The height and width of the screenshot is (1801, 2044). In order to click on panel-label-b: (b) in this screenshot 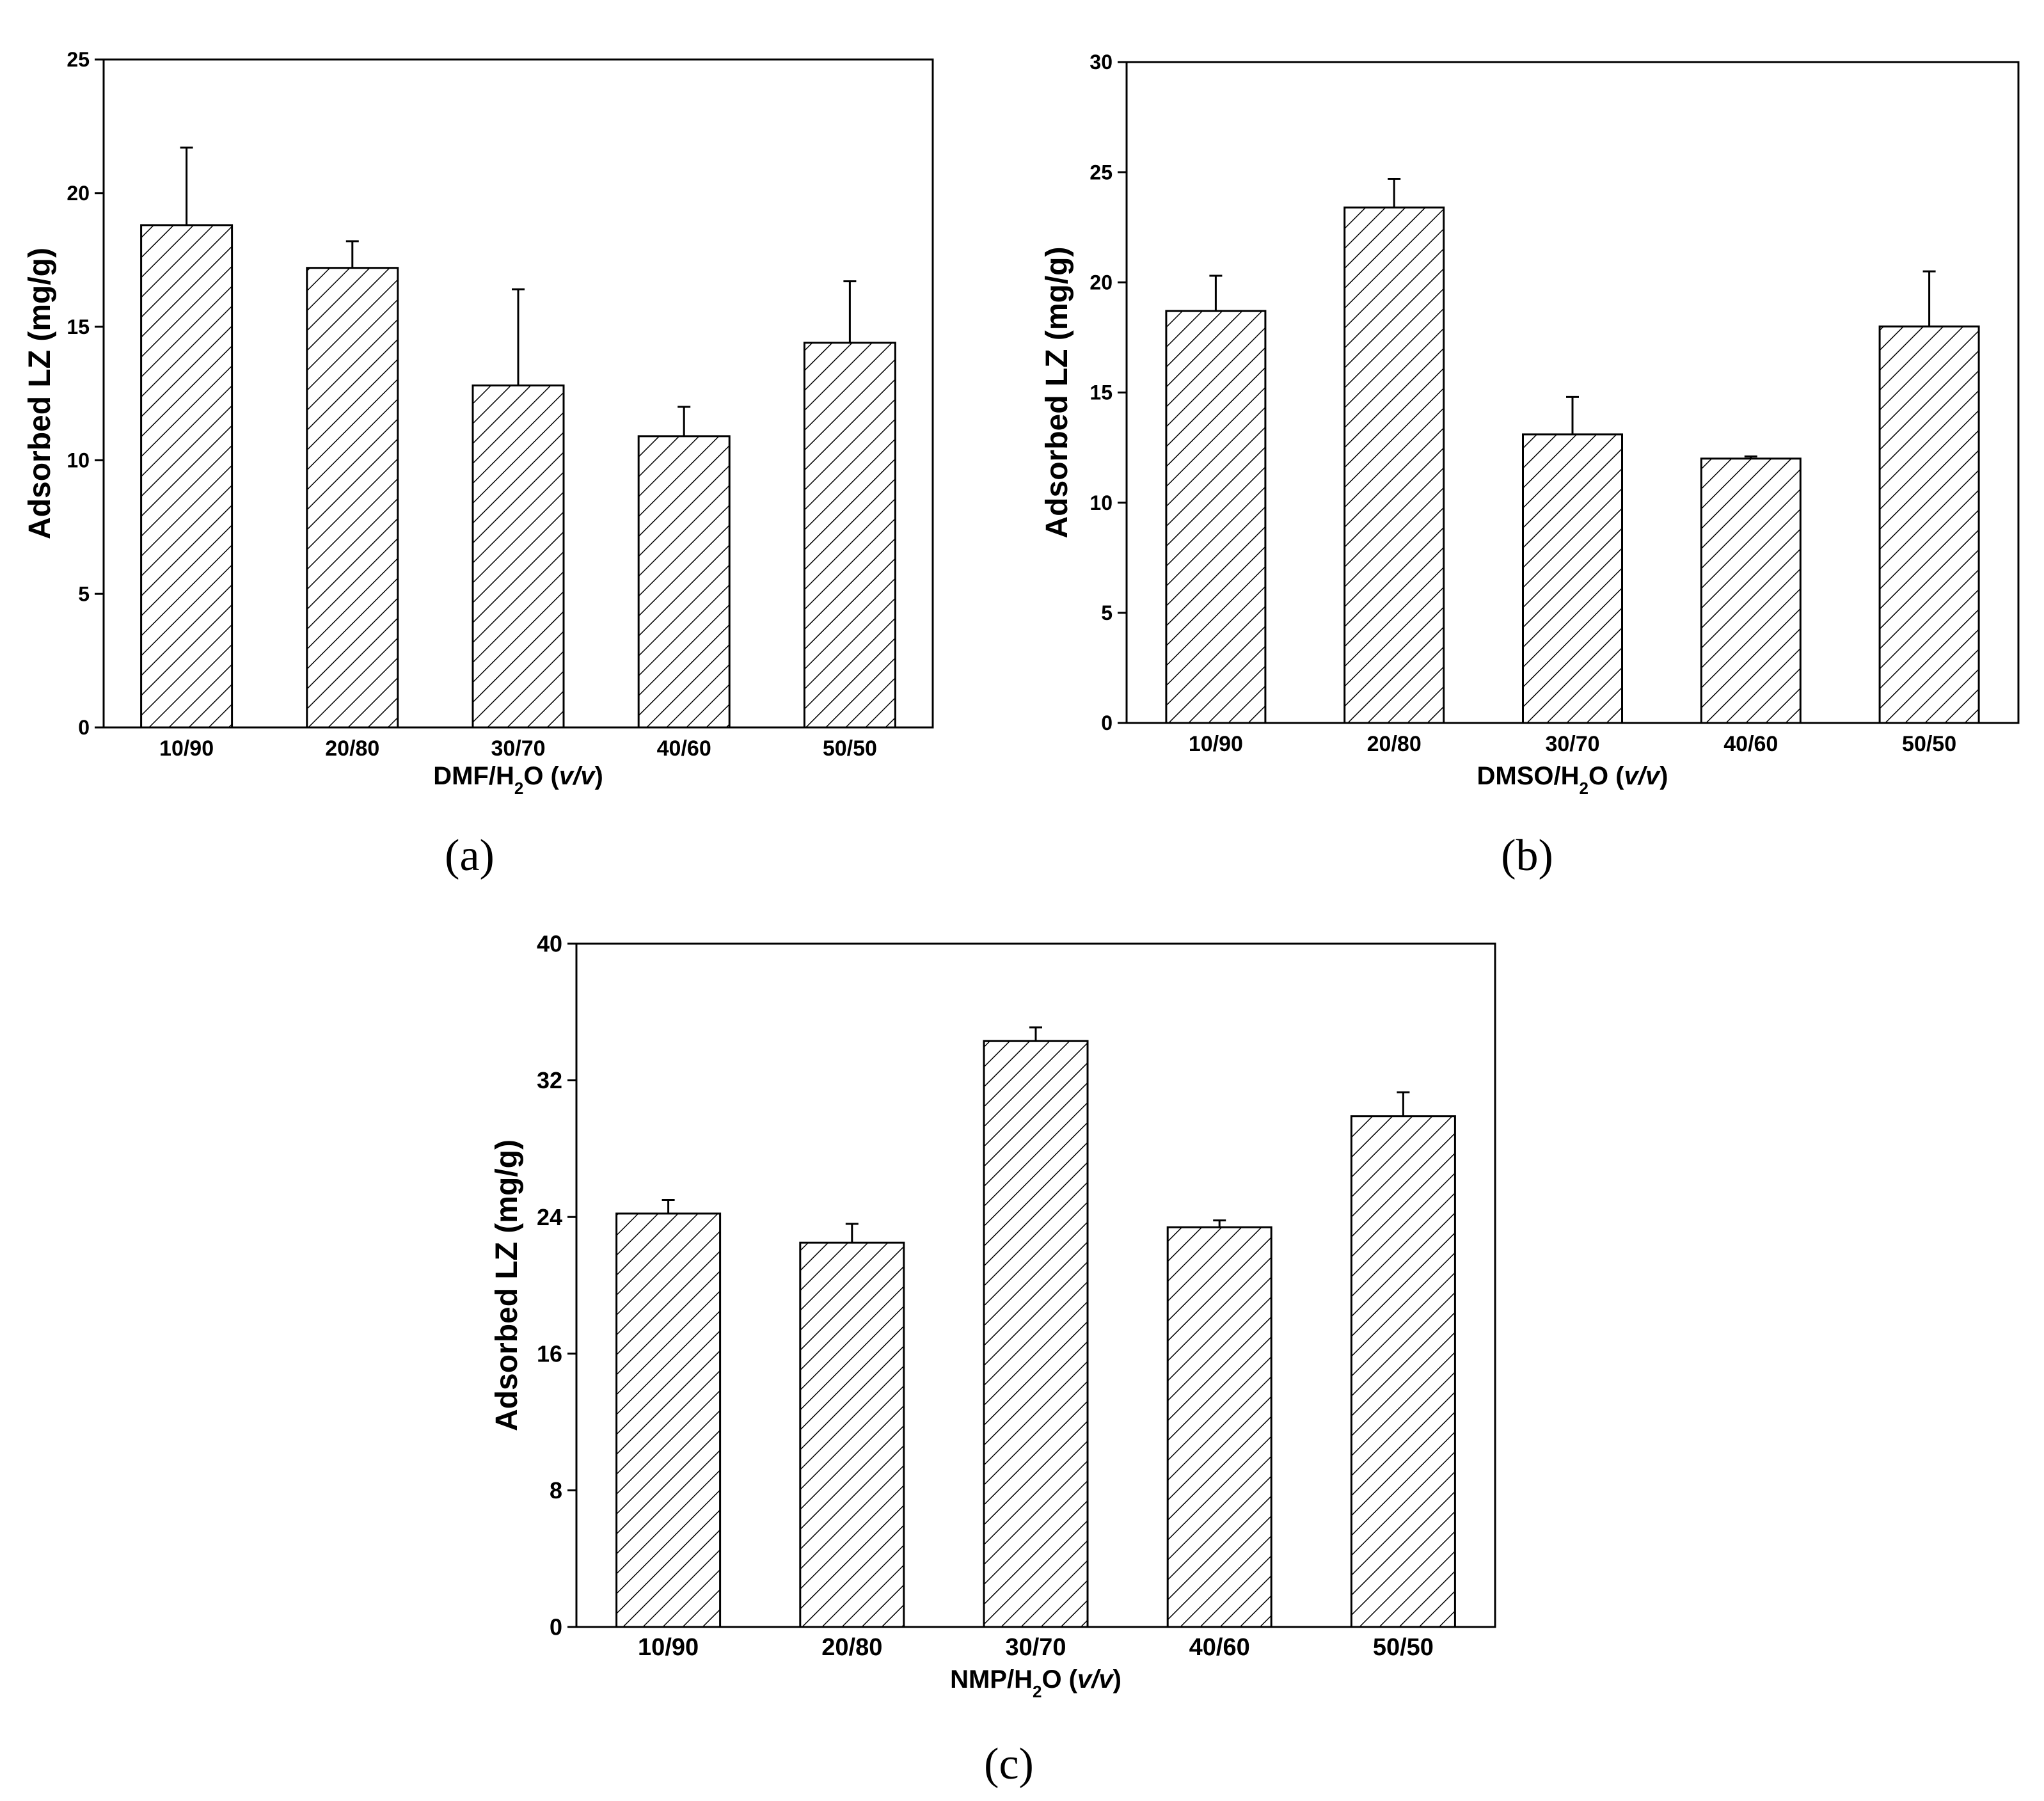, I will do `click(1527, 855)`.